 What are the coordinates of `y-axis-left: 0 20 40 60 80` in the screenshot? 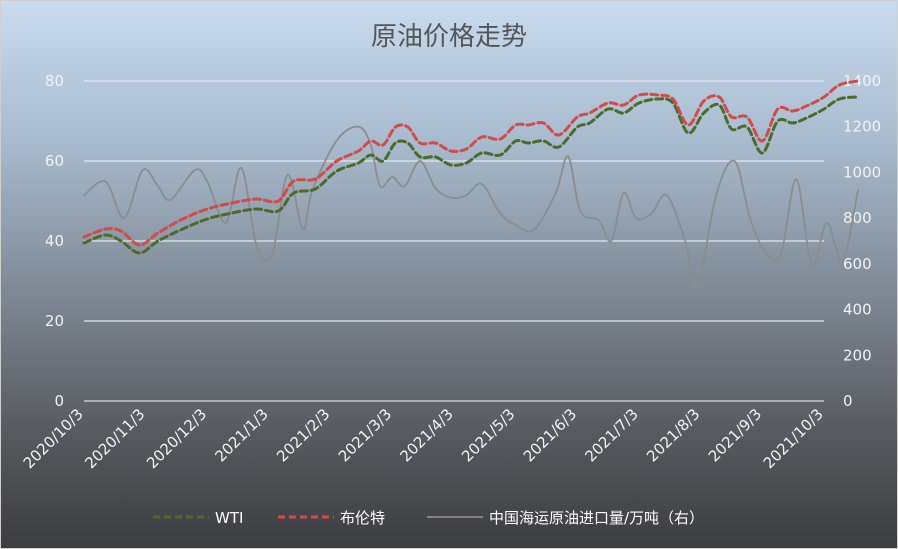 It's located at (54, 241).